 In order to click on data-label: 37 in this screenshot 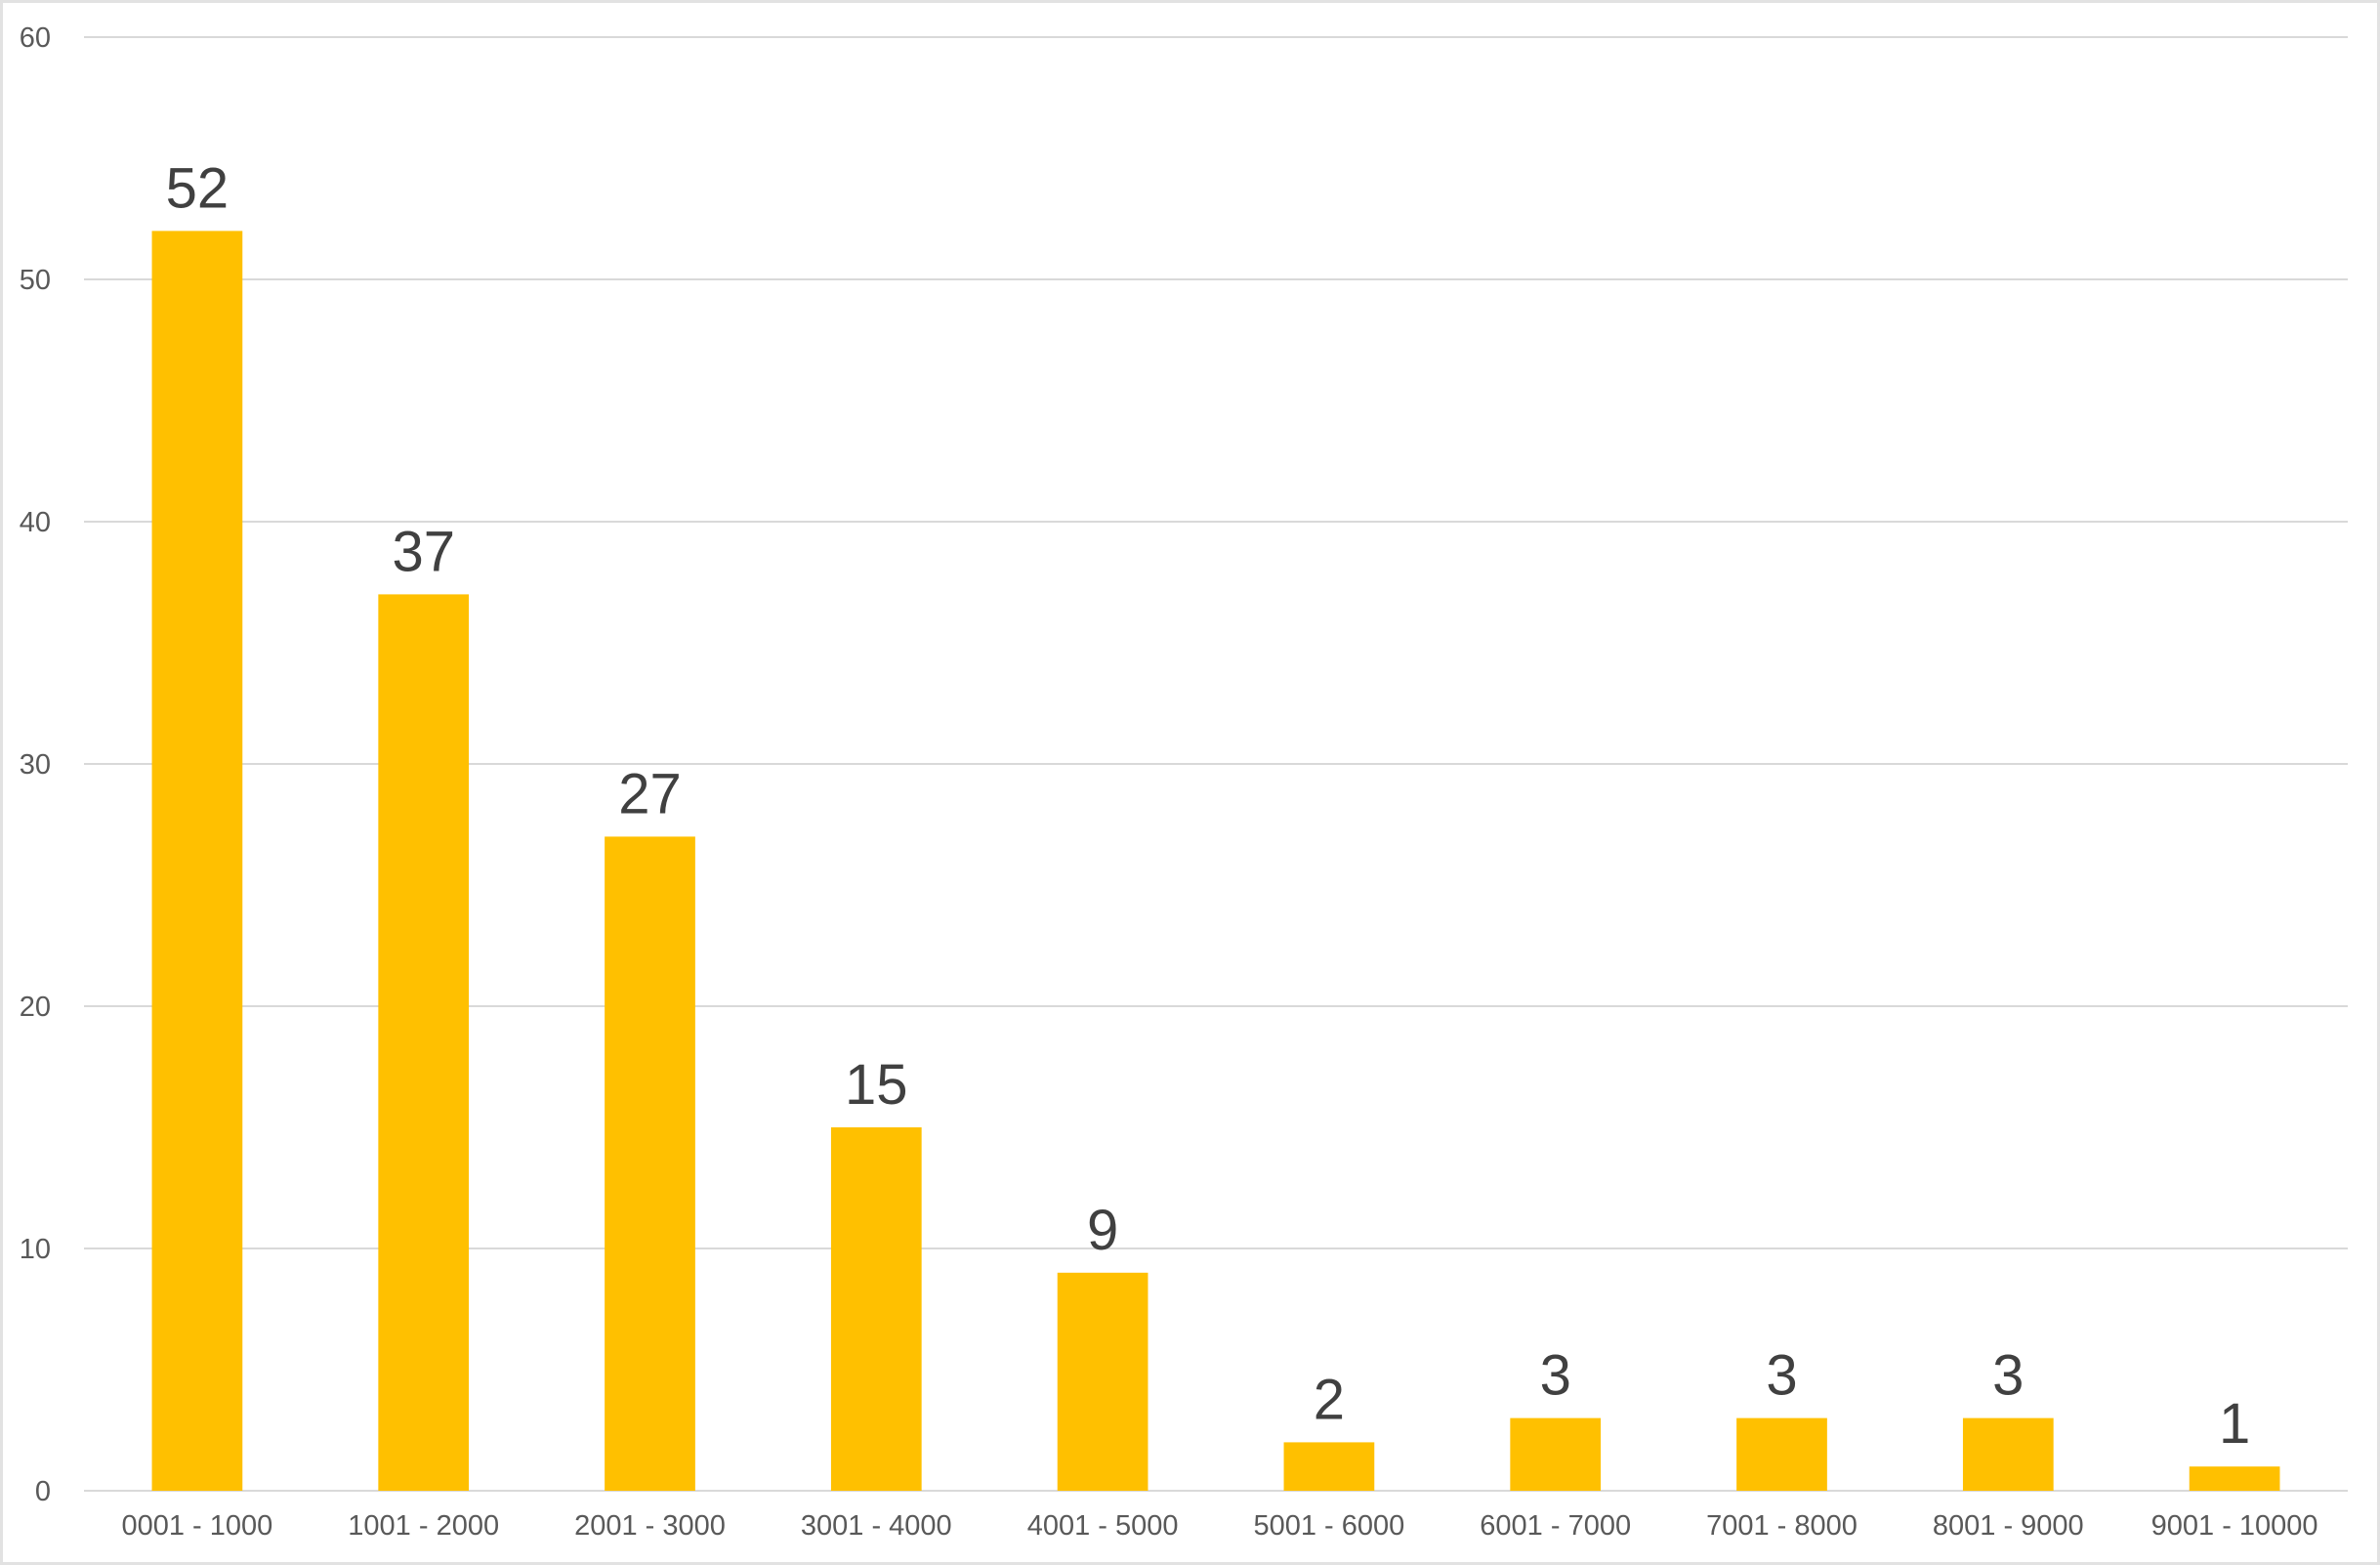, I will do `click(423, 551)`.